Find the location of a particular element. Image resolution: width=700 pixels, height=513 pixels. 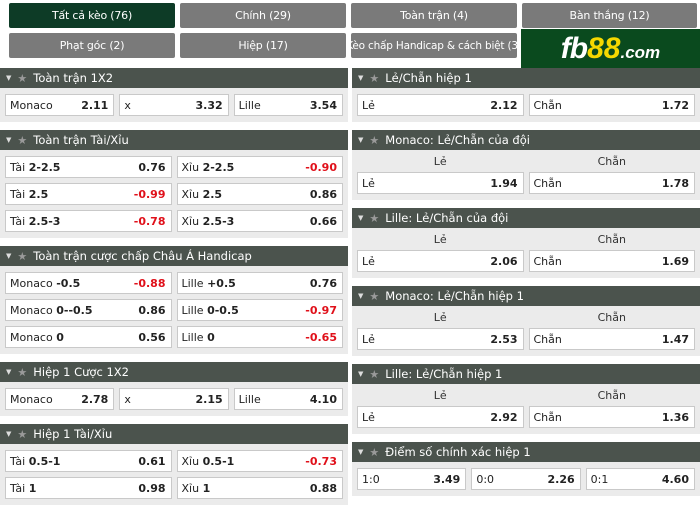

odds-button: Tài 2-2.5 0.76 is located at coordinates (88, 167).